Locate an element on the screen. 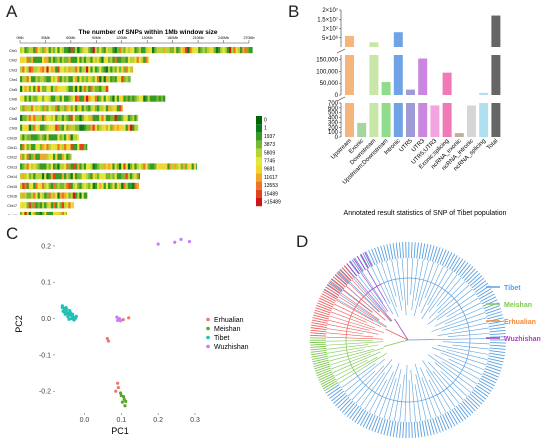 The image size is (550, 444). bar is located at coordinates (423, 97).